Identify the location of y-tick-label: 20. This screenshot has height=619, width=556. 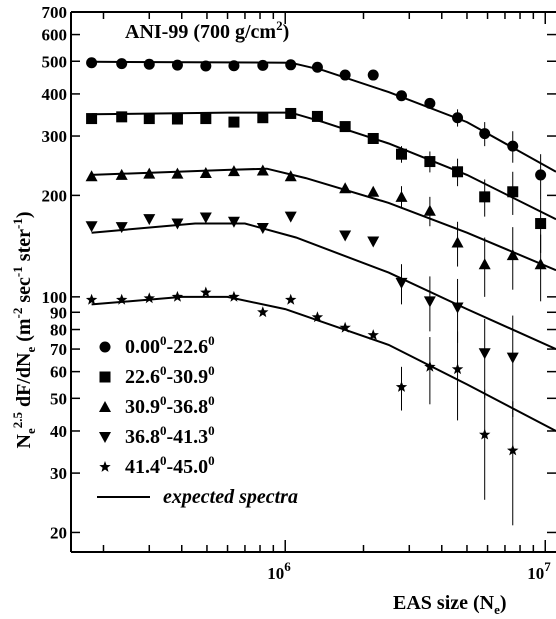
(58, 532).